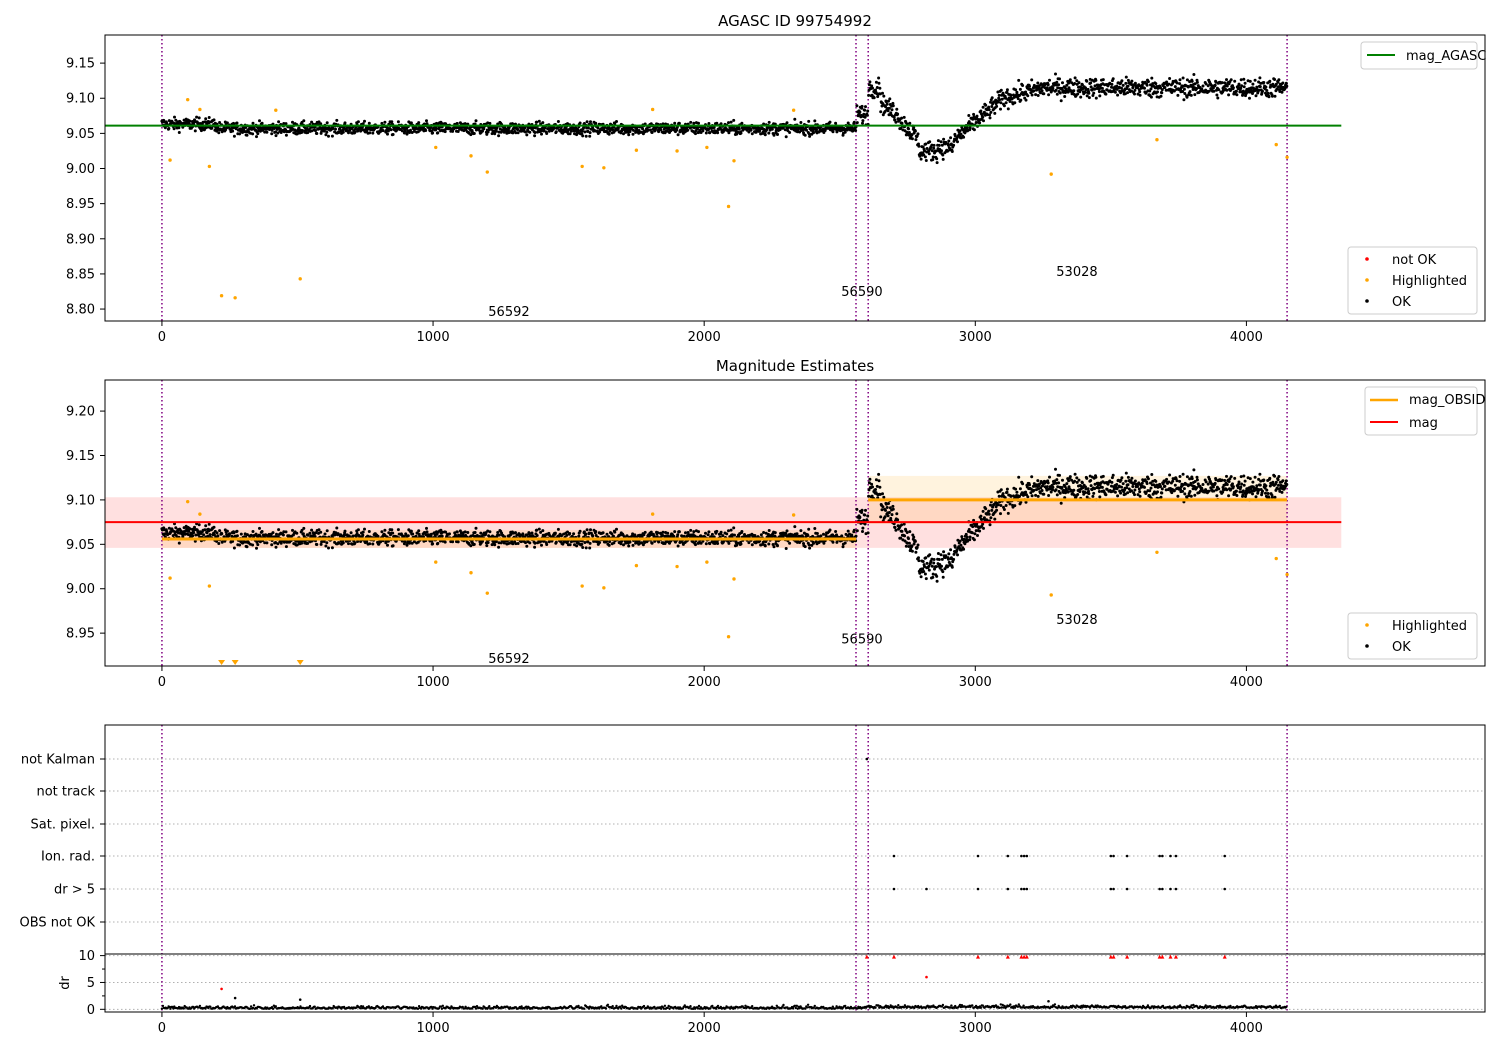 This screenshot has height=1050, width=1500. What do you see at coordinates (1246, 337) in the screenshot?
I see `x-tick-label: 4000` at bounding box center [1246, 337].